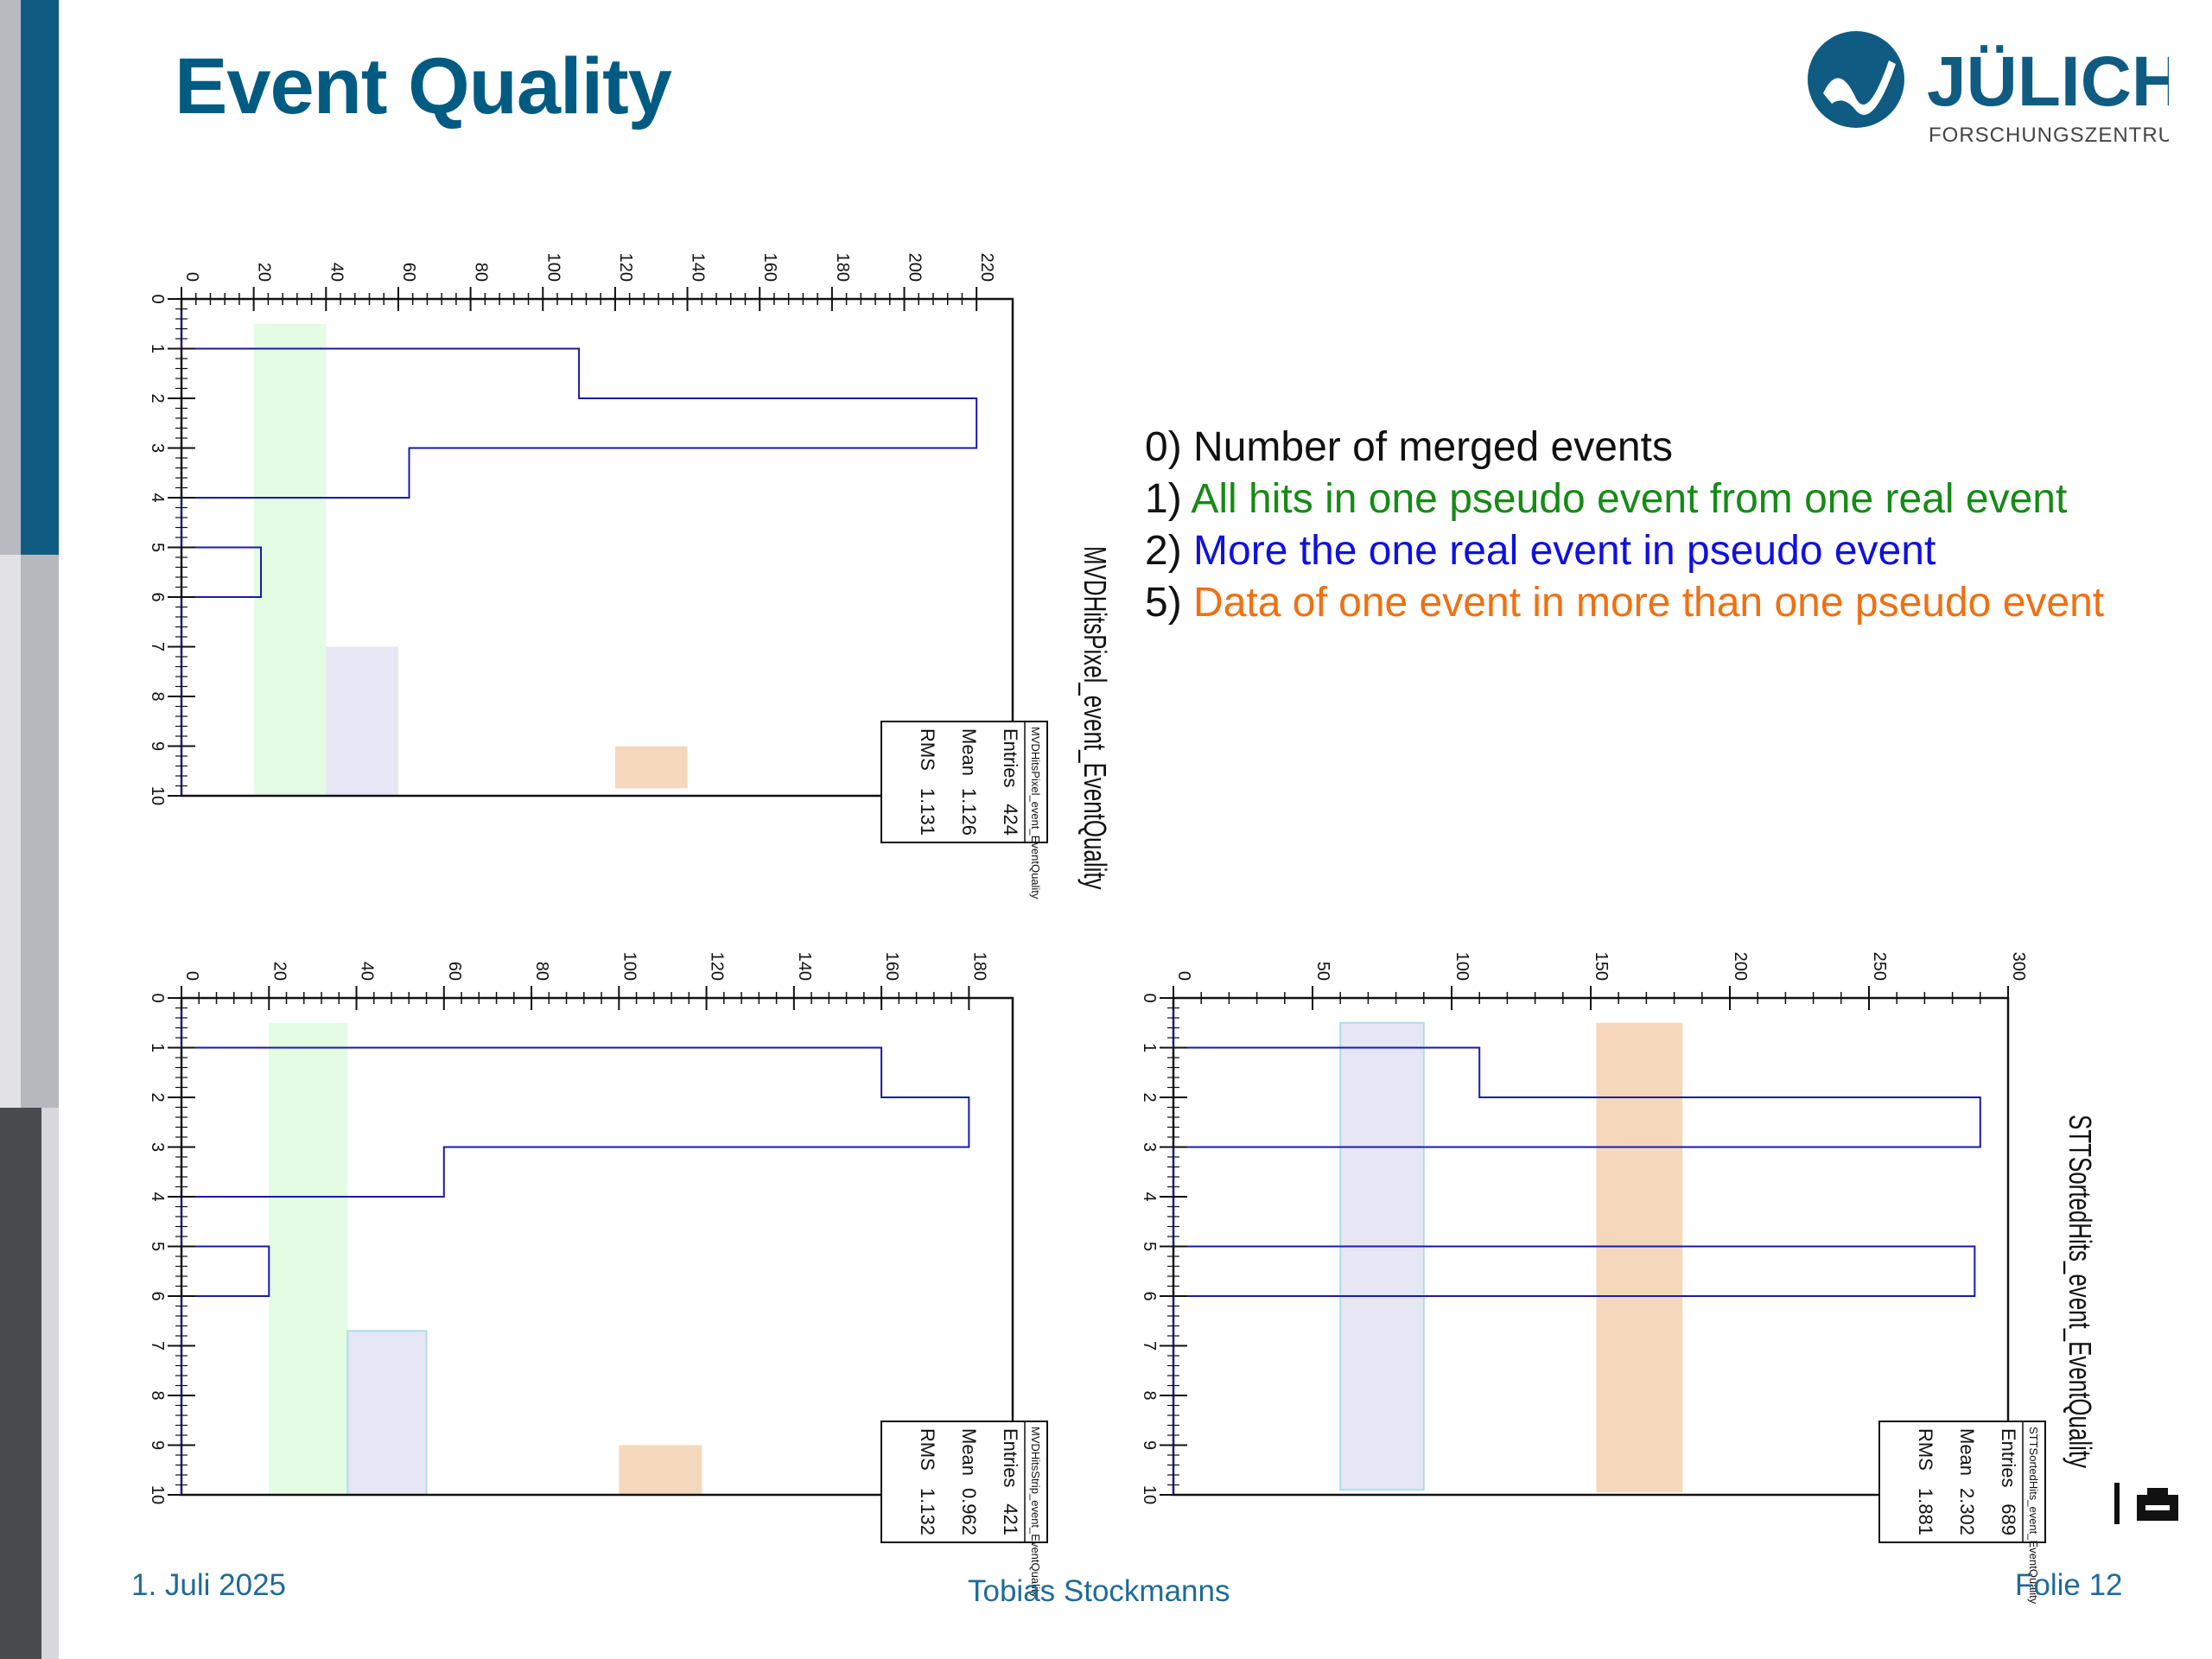 The width and height of the screenshot is (2212, 1659). I want to click on count-tick-label: 250, so click(1879, 967).